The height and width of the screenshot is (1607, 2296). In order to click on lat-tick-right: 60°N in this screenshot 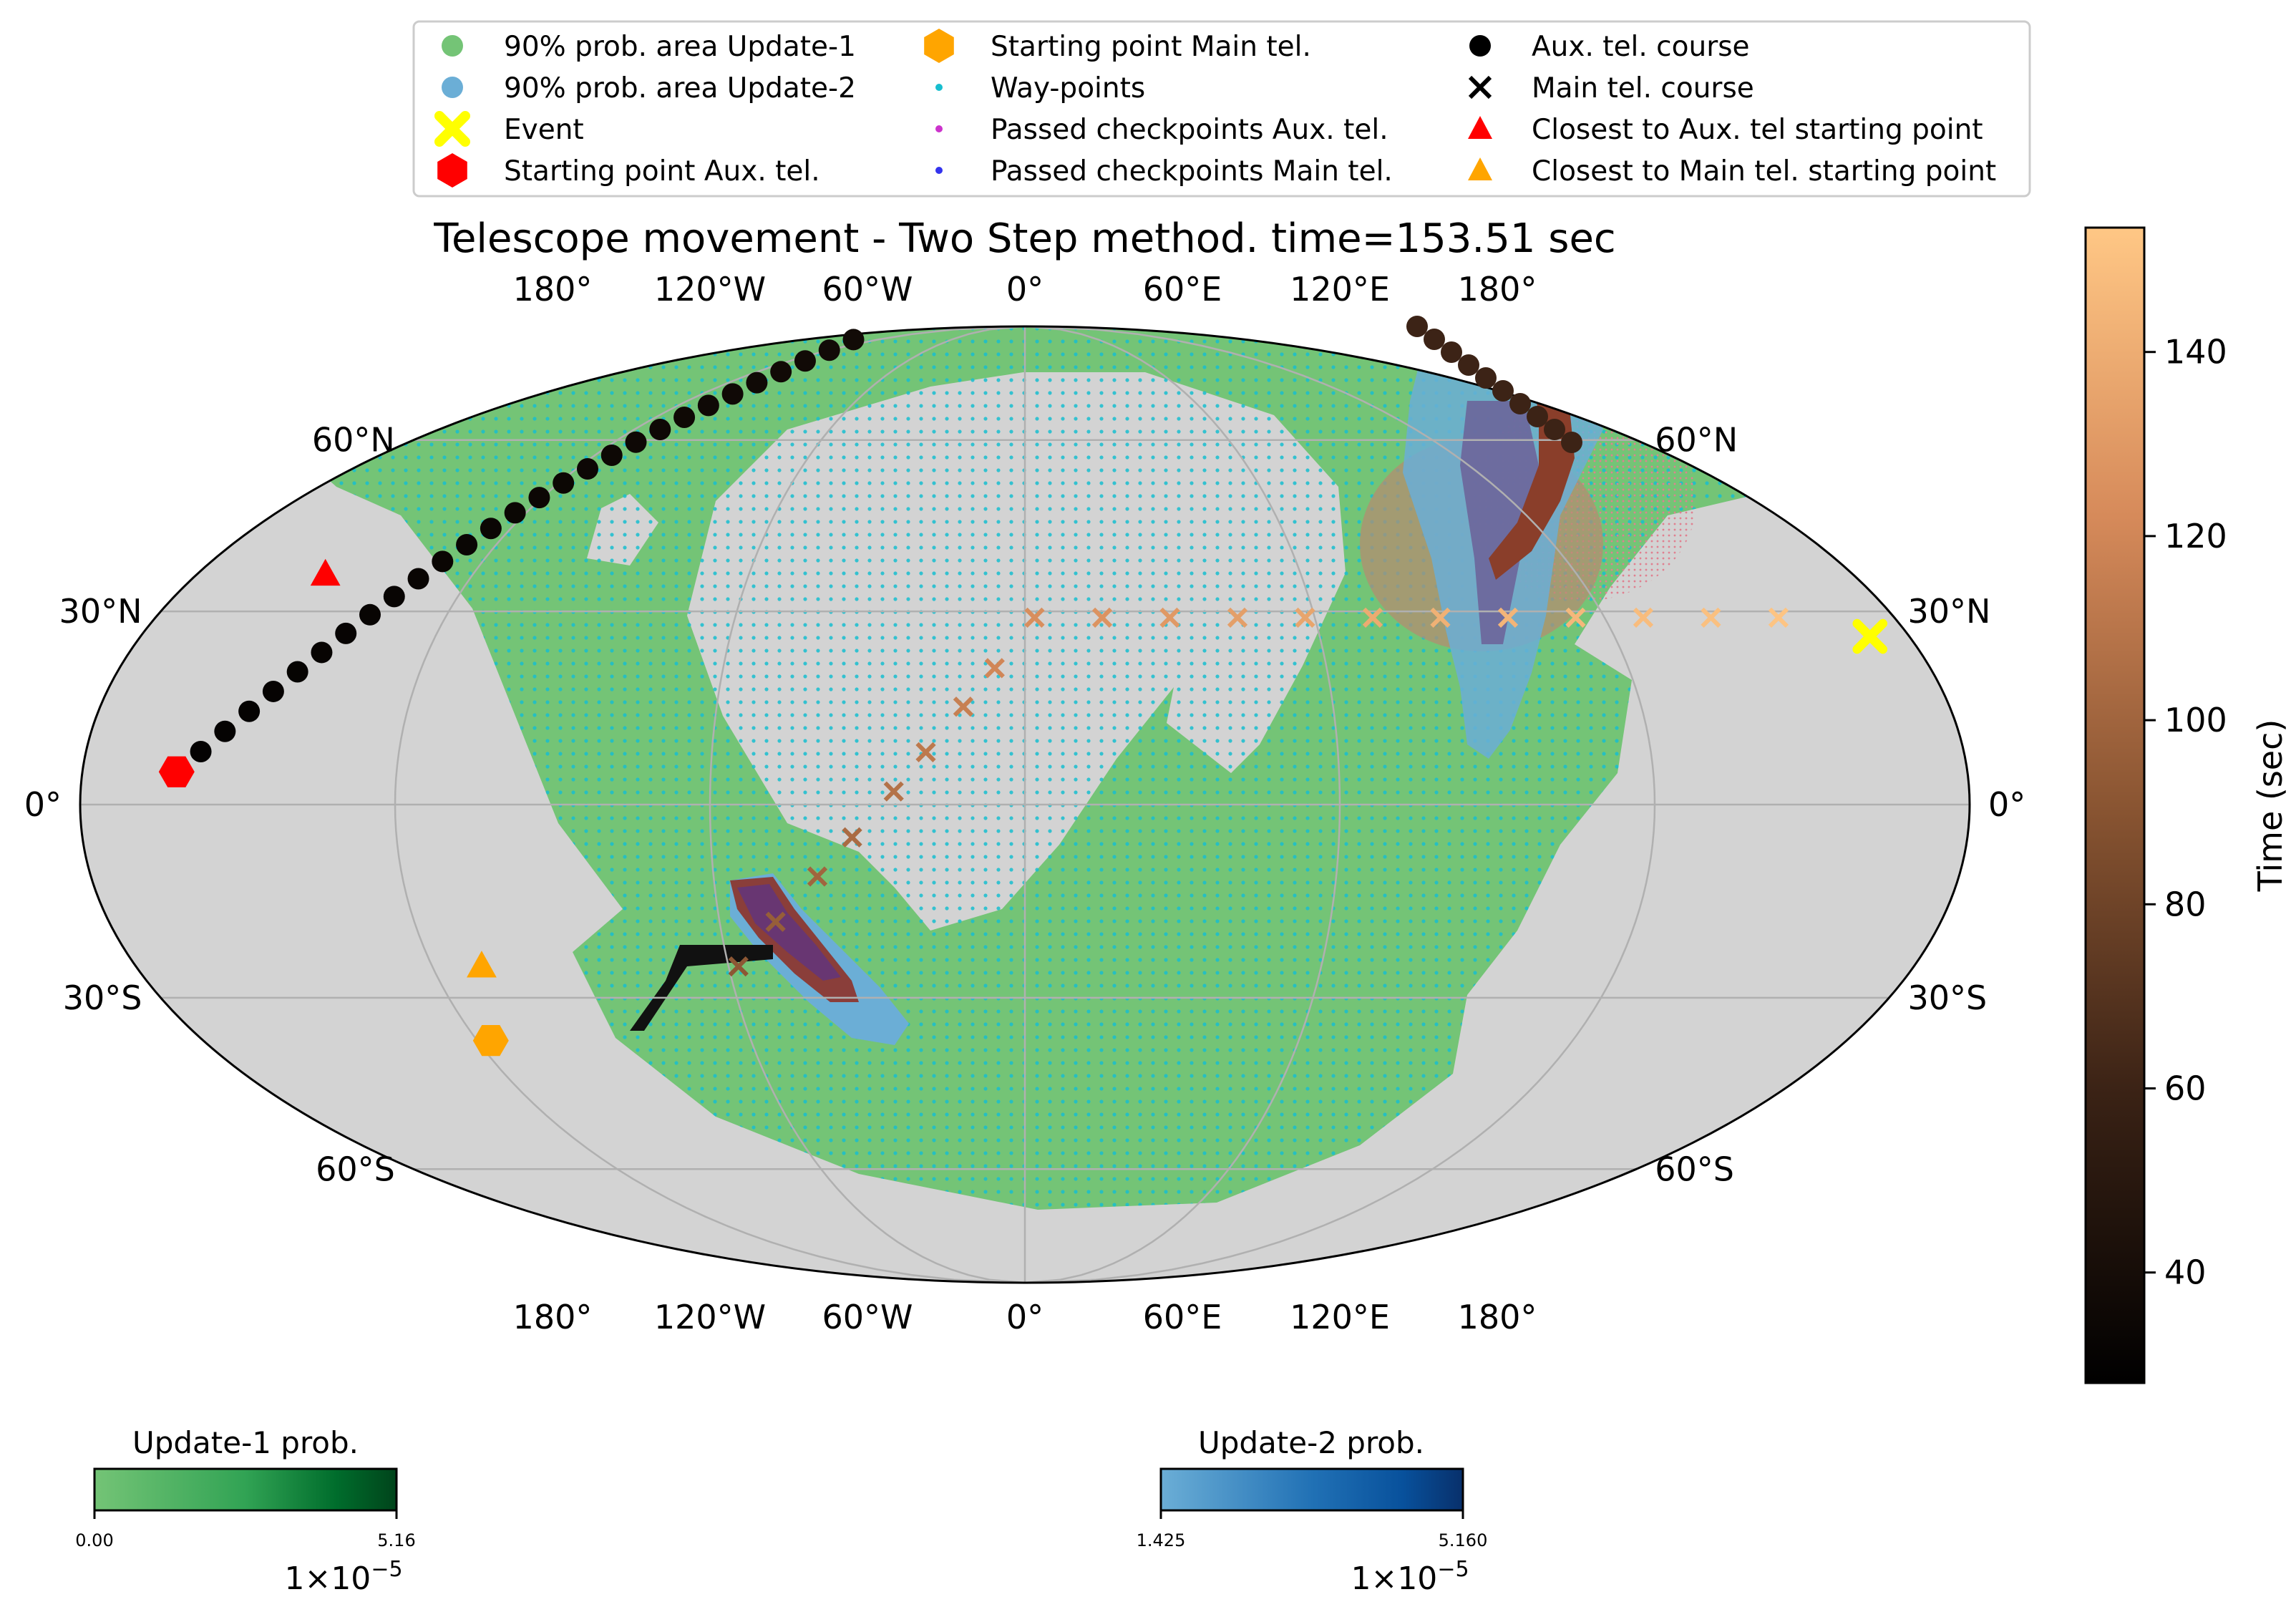, I will do `click(1697, 440)`.